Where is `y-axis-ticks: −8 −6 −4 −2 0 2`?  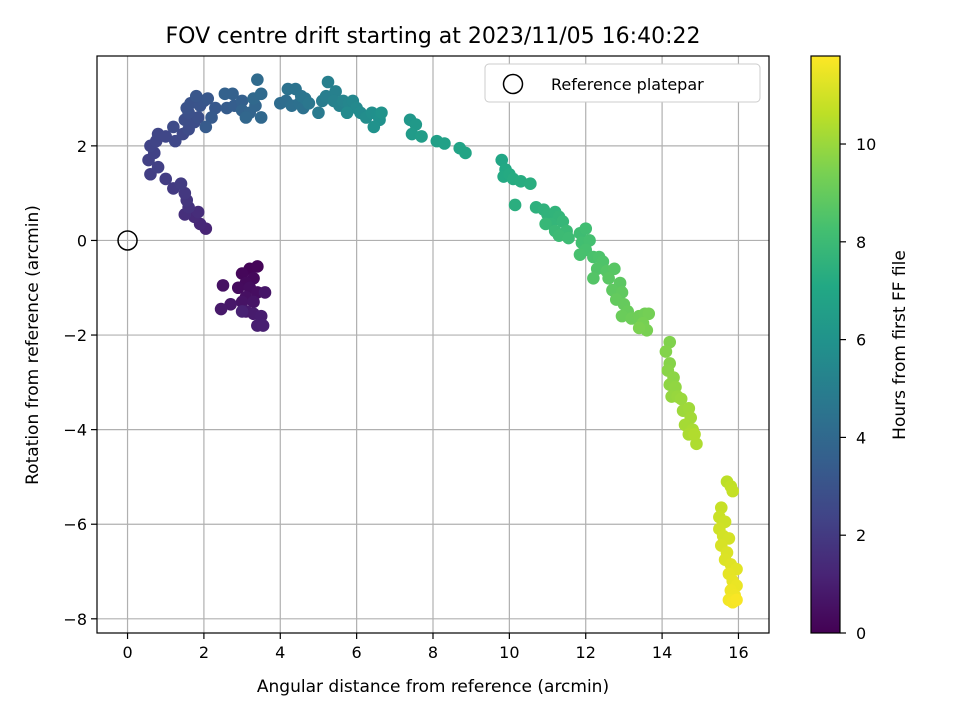
y-axis-ticks: −8 −6 −4 −2 0 2 is located at coordinates (80, 383).